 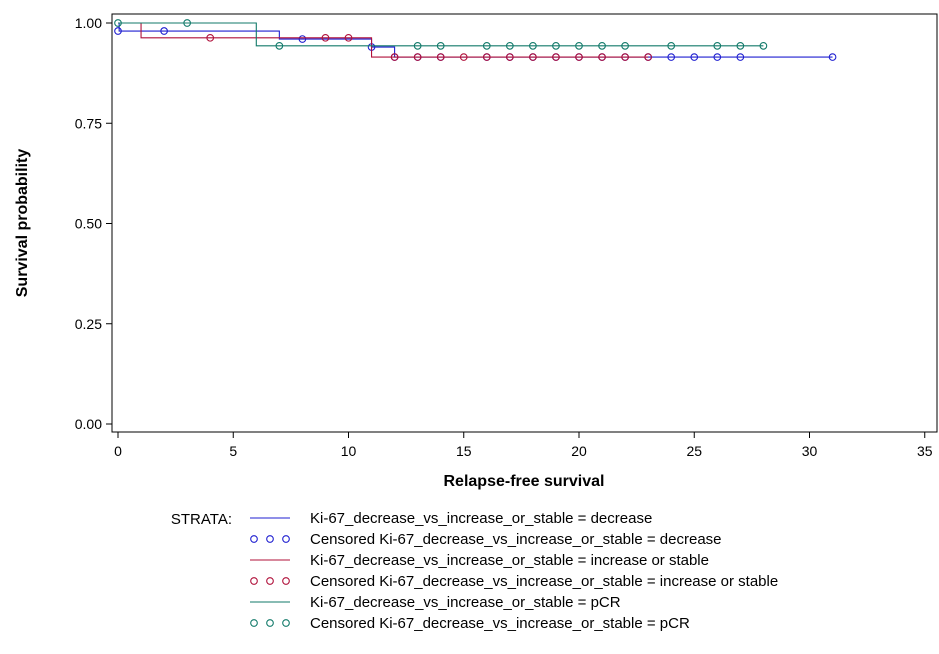 I want to click on y-tick-label: 1.00, so click(x=88, y=23).